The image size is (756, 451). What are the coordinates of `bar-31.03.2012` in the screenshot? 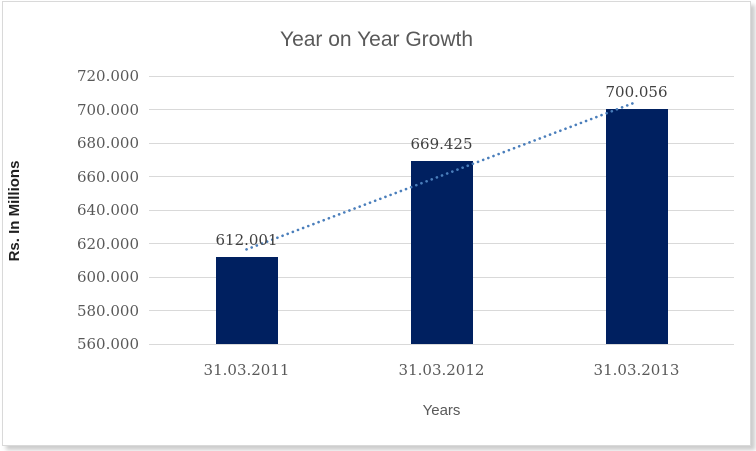 It's located at (441, 252).